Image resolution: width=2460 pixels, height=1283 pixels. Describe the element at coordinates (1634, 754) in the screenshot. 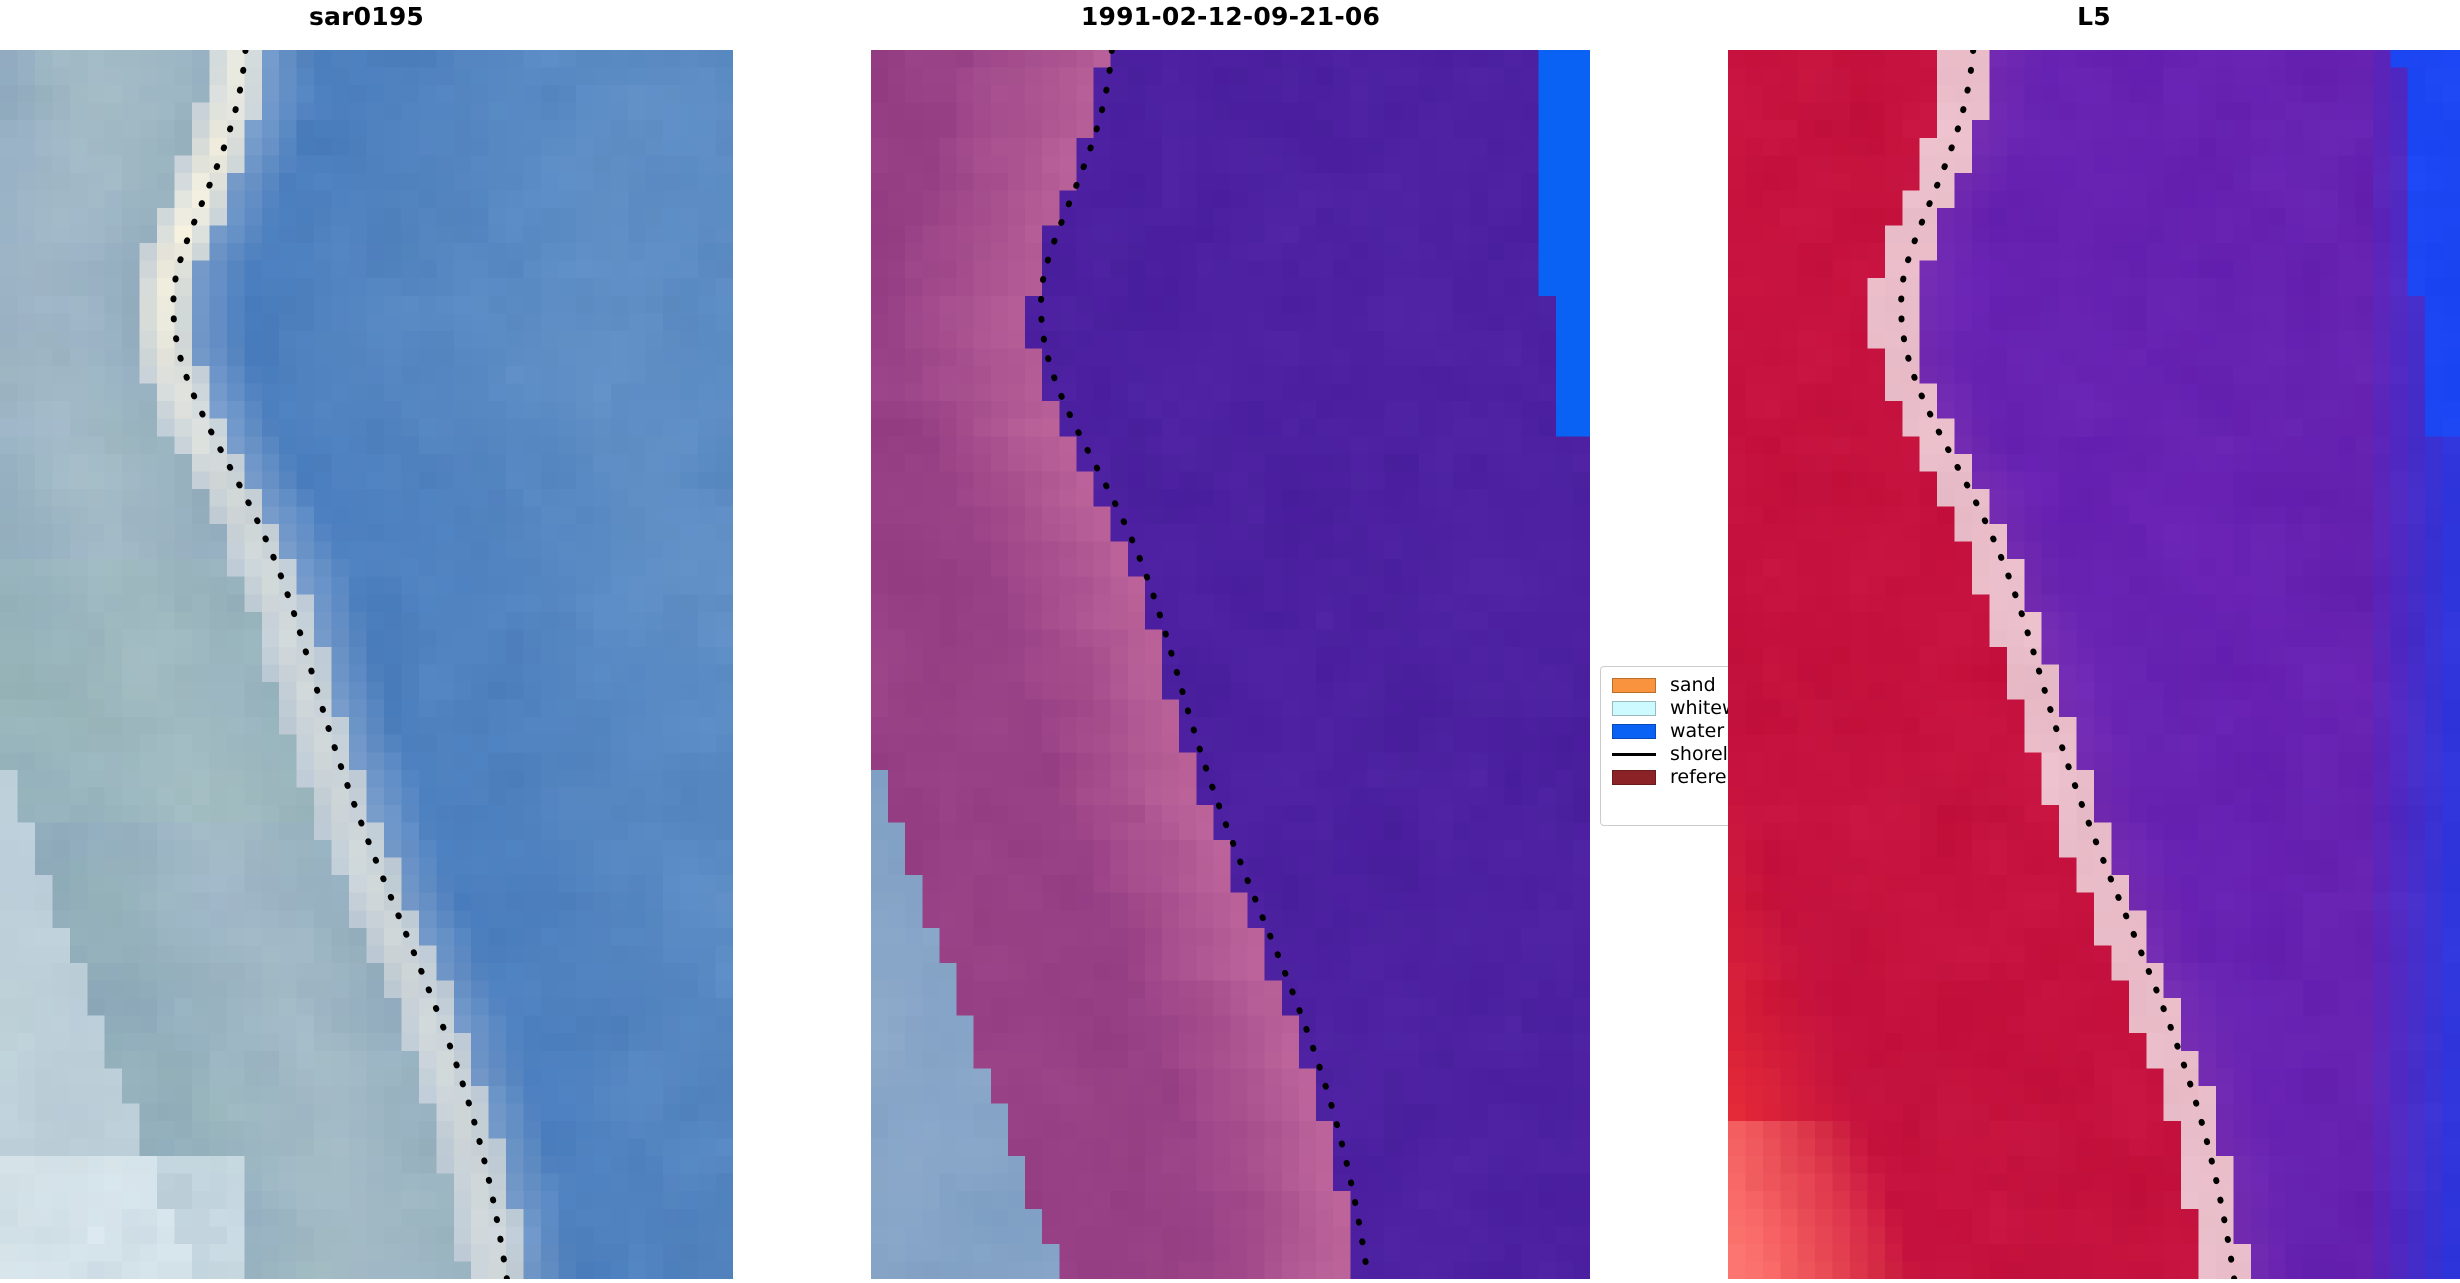

I see `legend-swatch-shoreline` at that location.